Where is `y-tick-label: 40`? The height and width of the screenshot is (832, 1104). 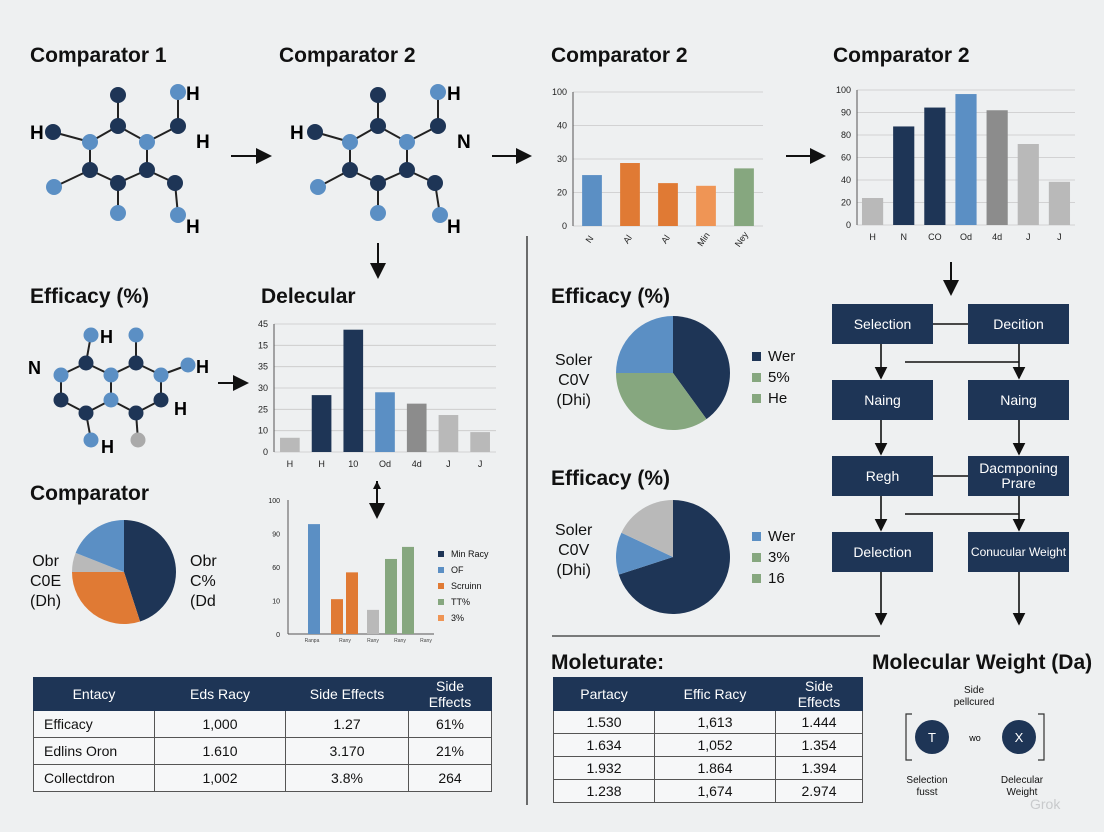
y-tick-label: 40 is located at coordinates (562, 126).